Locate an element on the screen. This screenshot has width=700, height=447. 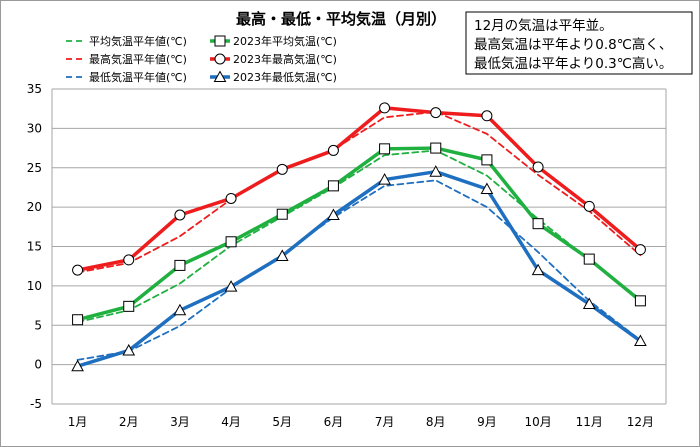
legend-label: 2023年最高気温(℃) is located at coordinates (285, 59).